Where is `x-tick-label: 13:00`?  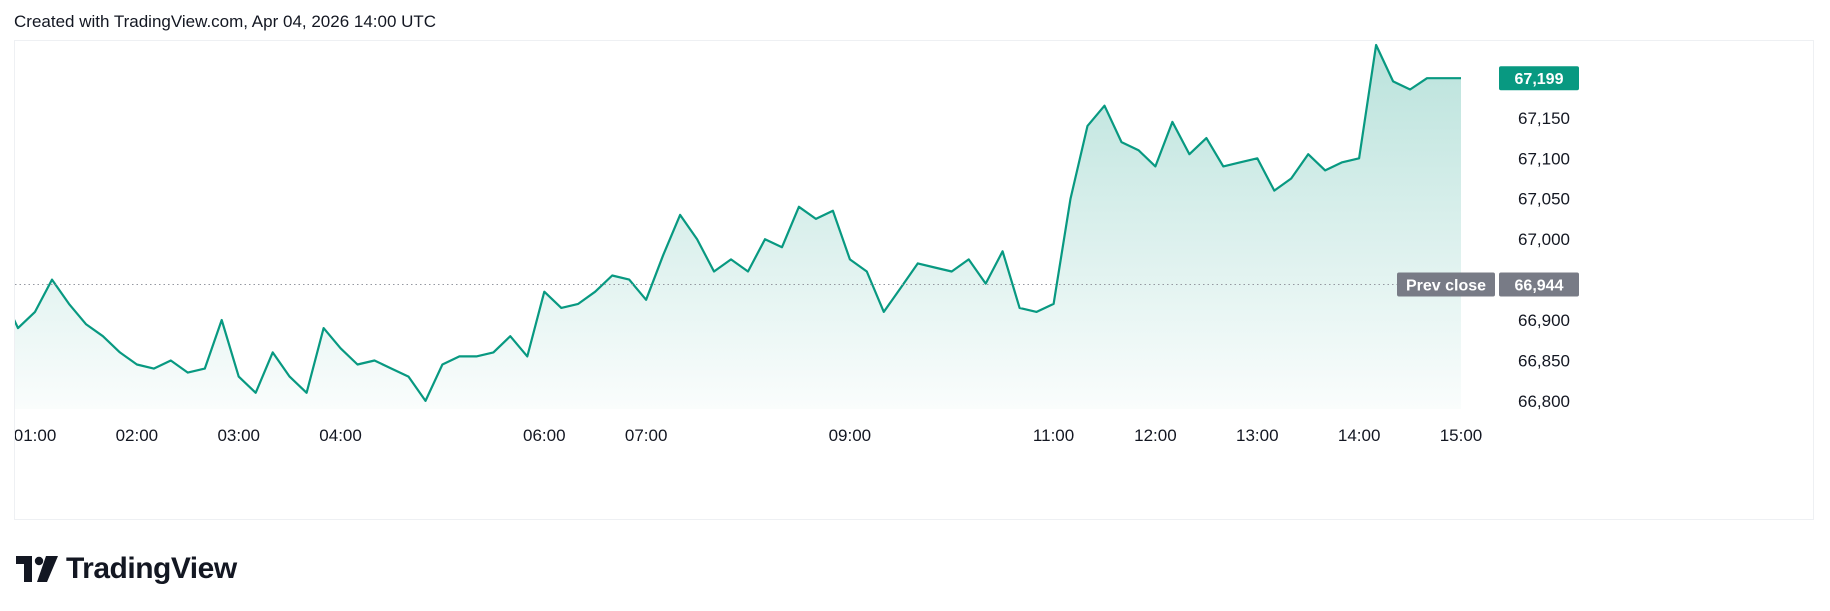
x-tick-label: 13:00 is located at coordinates (1257, 435).